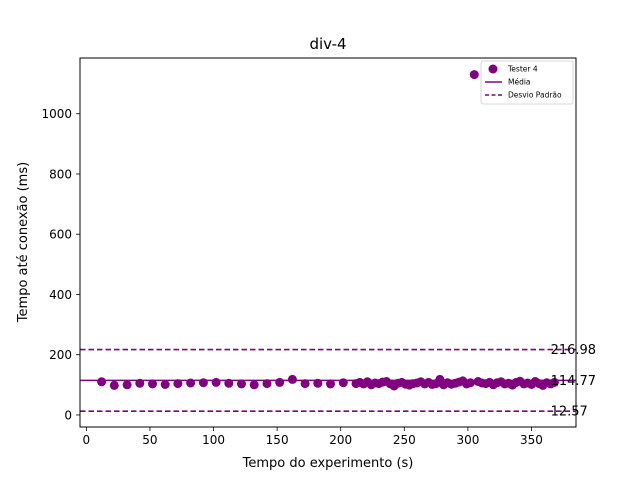  Describe the element at coordinates (213, 440) in the screenshot. I see `x-tick-label: 100` at that location.